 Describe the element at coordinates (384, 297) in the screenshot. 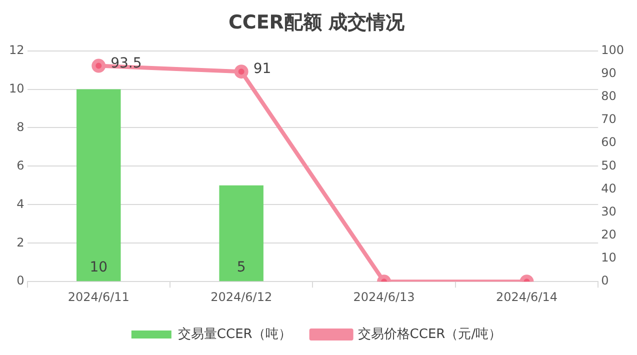

I see `x-tick-label: 2024/6/13` at that location.